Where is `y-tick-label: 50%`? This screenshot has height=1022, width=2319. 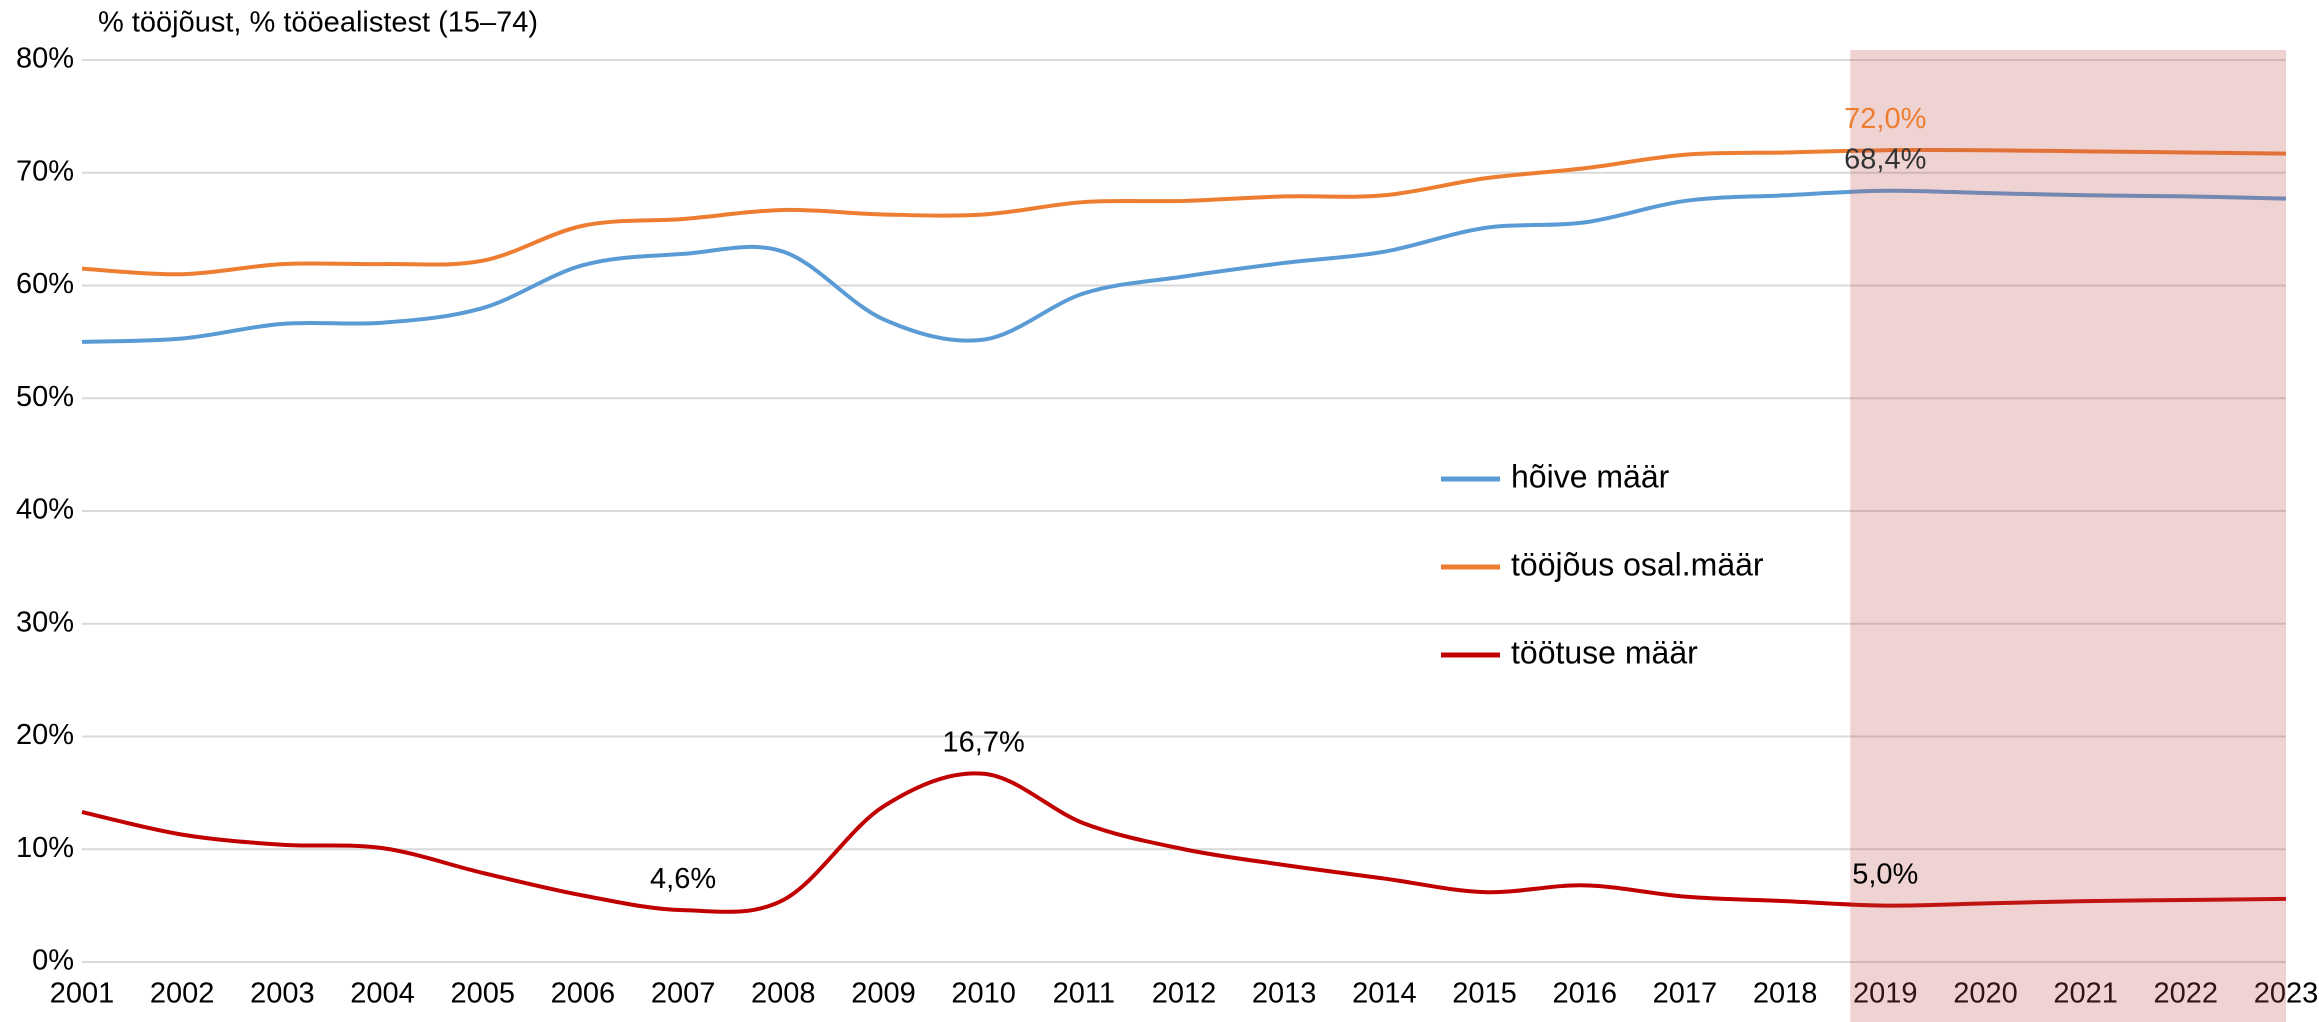 y-tick-label: 50% is located at coordinates (45, 397).